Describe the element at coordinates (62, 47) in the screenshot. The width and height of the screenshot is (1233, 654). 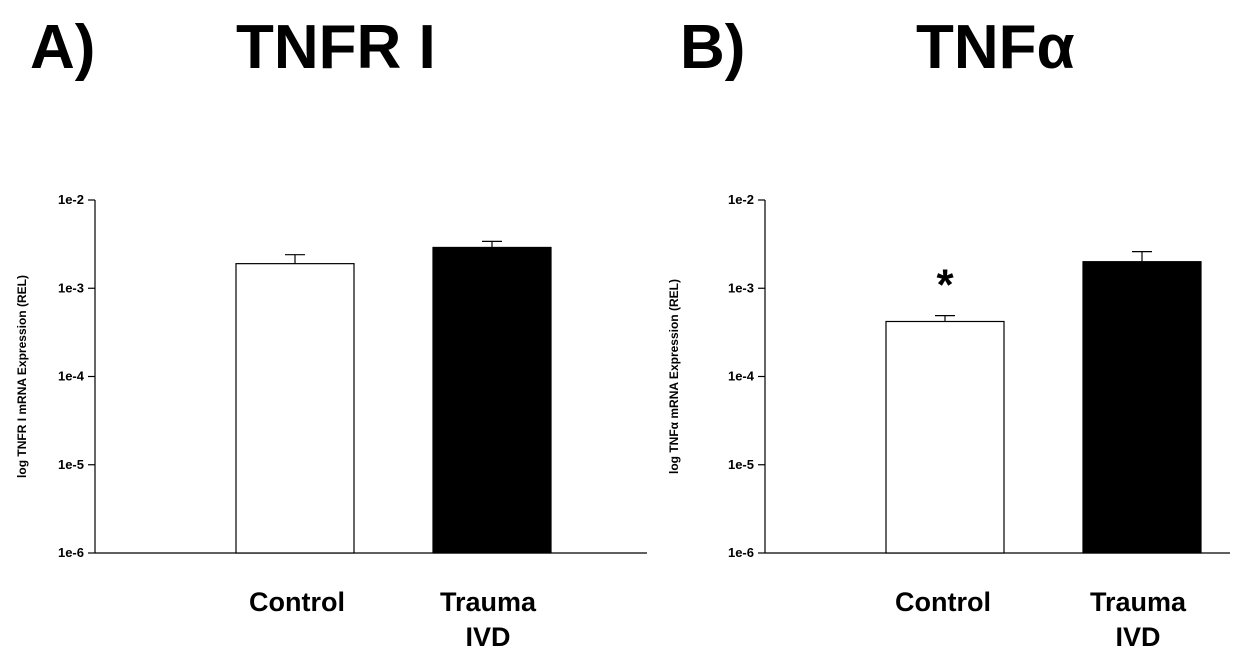
I see `panel-a-letter: A)` at that location.